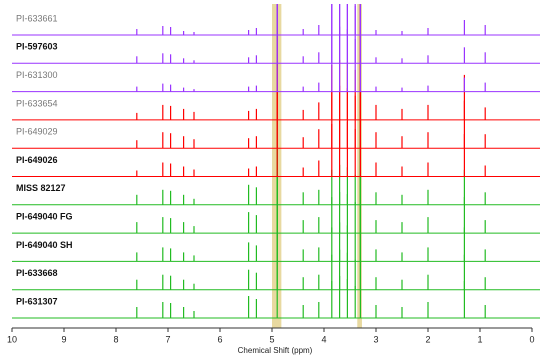 The width and height of the screenshot is (550, 358). I want to click on x-tick-label: 5, so click(271, 339).